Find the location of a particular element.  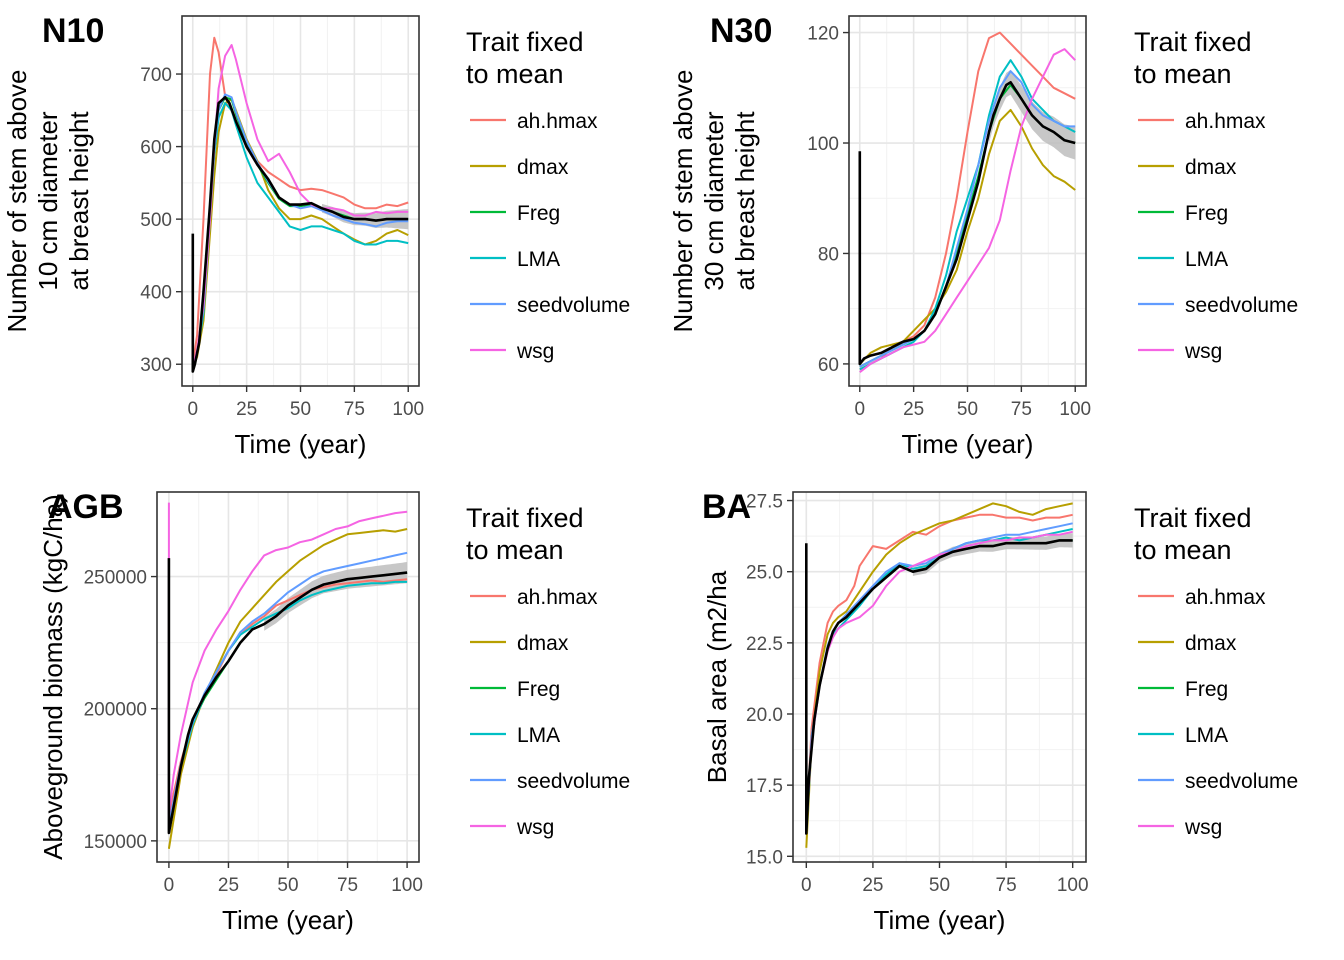

y-tick-label: 15.0 is located at coordinates (764, 857).